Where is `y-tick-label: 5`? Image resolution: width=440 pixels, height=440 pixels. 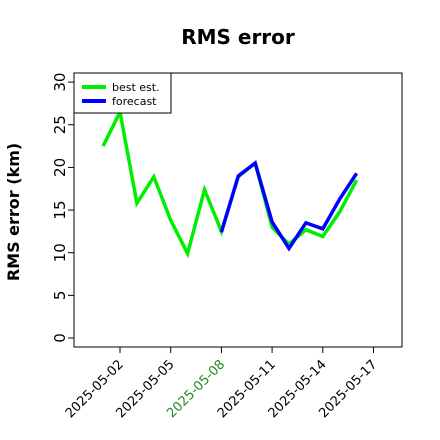 y-tick-label: 5 is located at coordinates (60, 296).